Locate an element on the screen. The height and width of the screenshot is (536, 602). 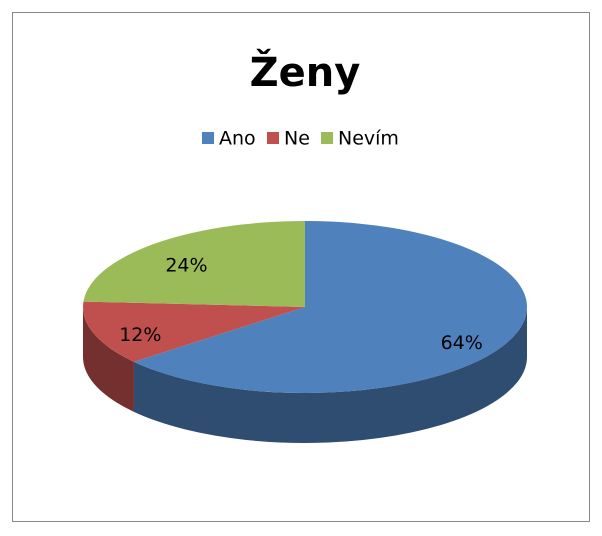
legend-label: Ne is located at coordinates (297, 139).